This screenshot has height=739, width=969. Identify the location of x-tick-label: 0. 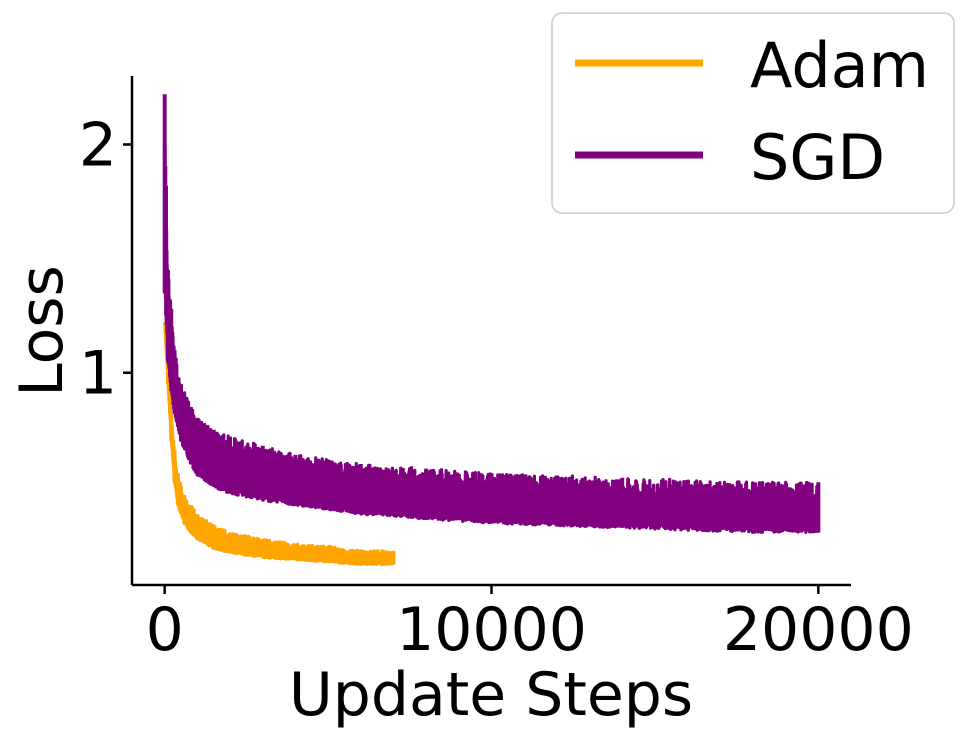
(165, 630).